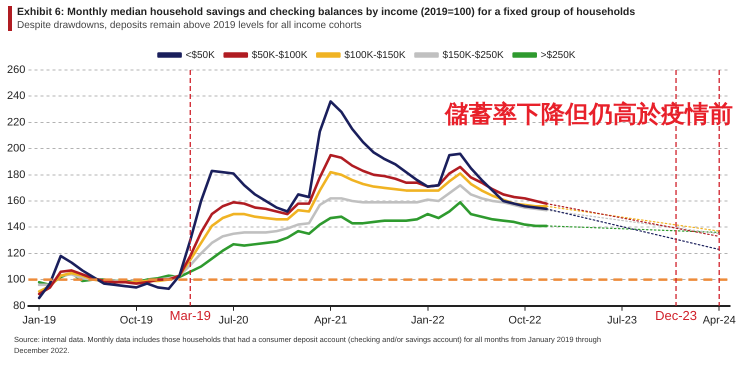  I want to click on y-tick-label: 240, so click(16, 96).